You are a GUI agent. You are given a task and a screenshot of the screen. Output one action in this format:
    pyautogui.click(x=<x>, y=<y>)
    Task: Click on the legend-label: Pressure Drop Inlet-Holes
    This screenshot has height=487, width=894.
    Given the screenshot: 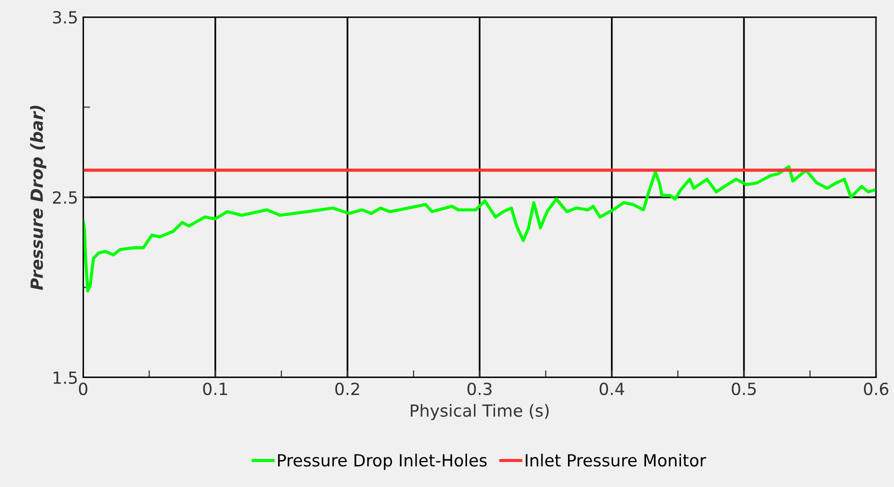 What is the action you would take?
    pyautogui.click(x=382, y=462)
    